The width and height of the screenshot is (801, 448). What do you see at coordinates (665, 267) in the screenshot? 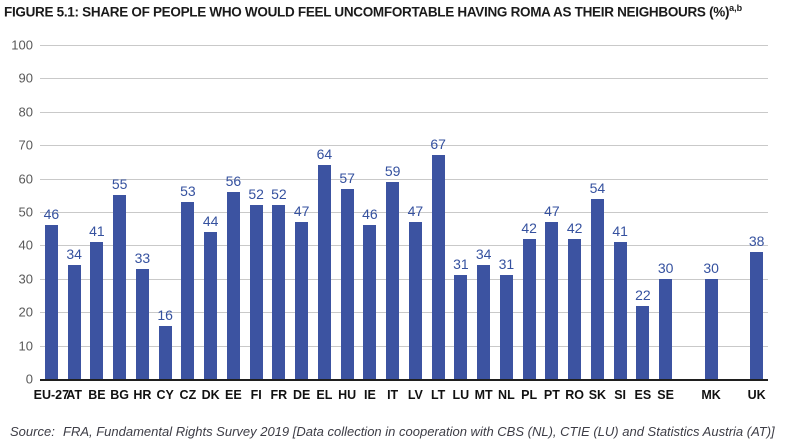
I see `bar-value-label: 30` at bounding box center [665, 267].